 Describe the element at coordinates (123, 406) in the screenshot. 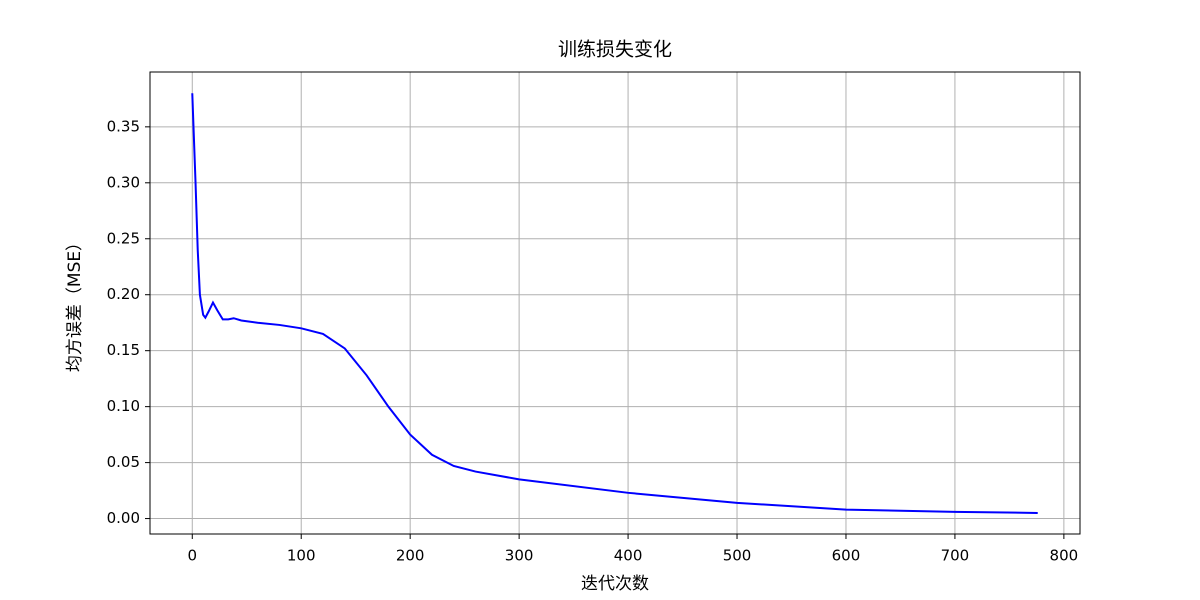

I see `y-tick-label: 0.10` at that location.